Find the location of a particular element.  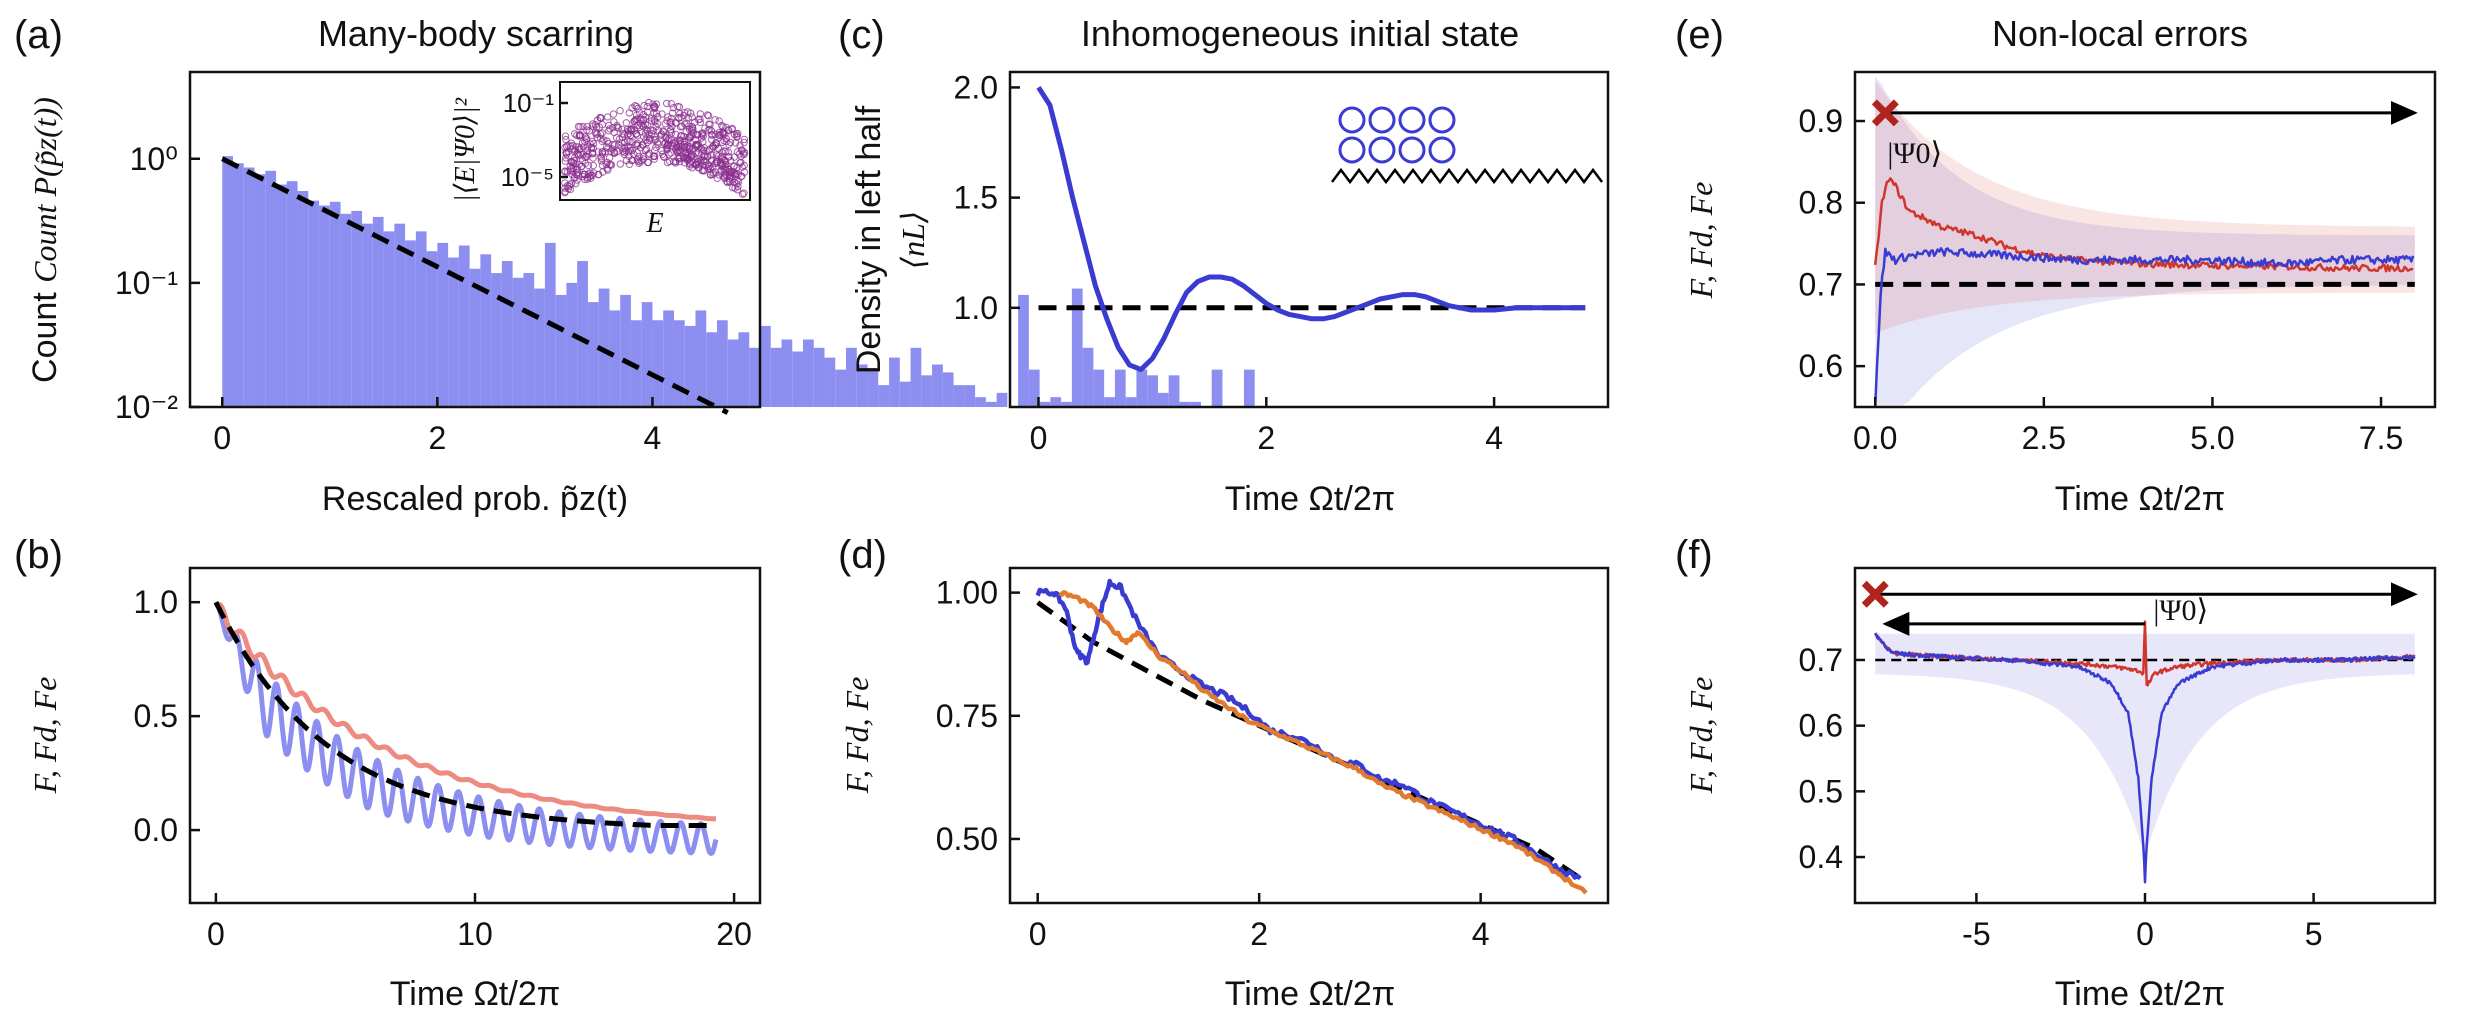

panel-c-frame is located at coordinates (1309, 239).